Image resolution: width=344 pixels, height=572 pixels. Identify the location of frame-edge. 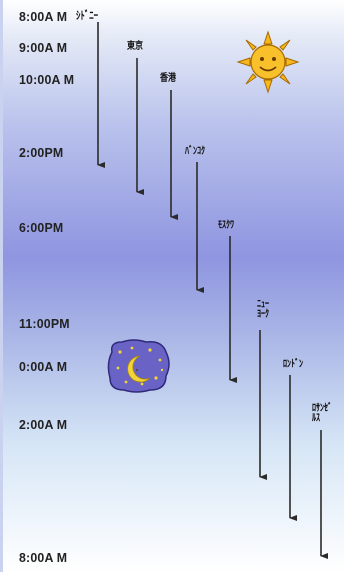
(1, 286).